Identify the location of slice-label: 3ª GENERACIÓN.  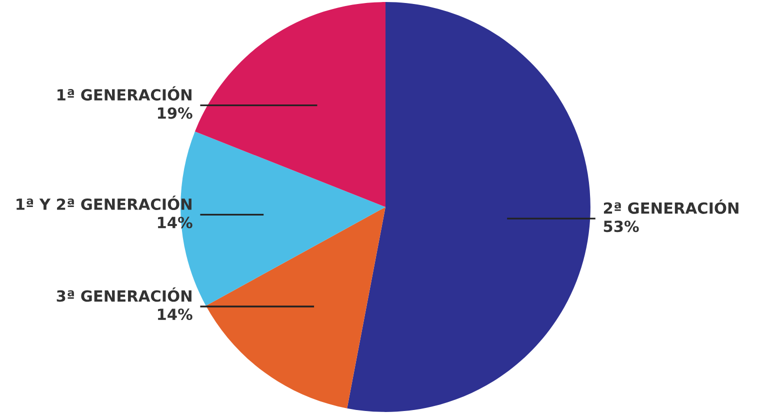
(124, 294).